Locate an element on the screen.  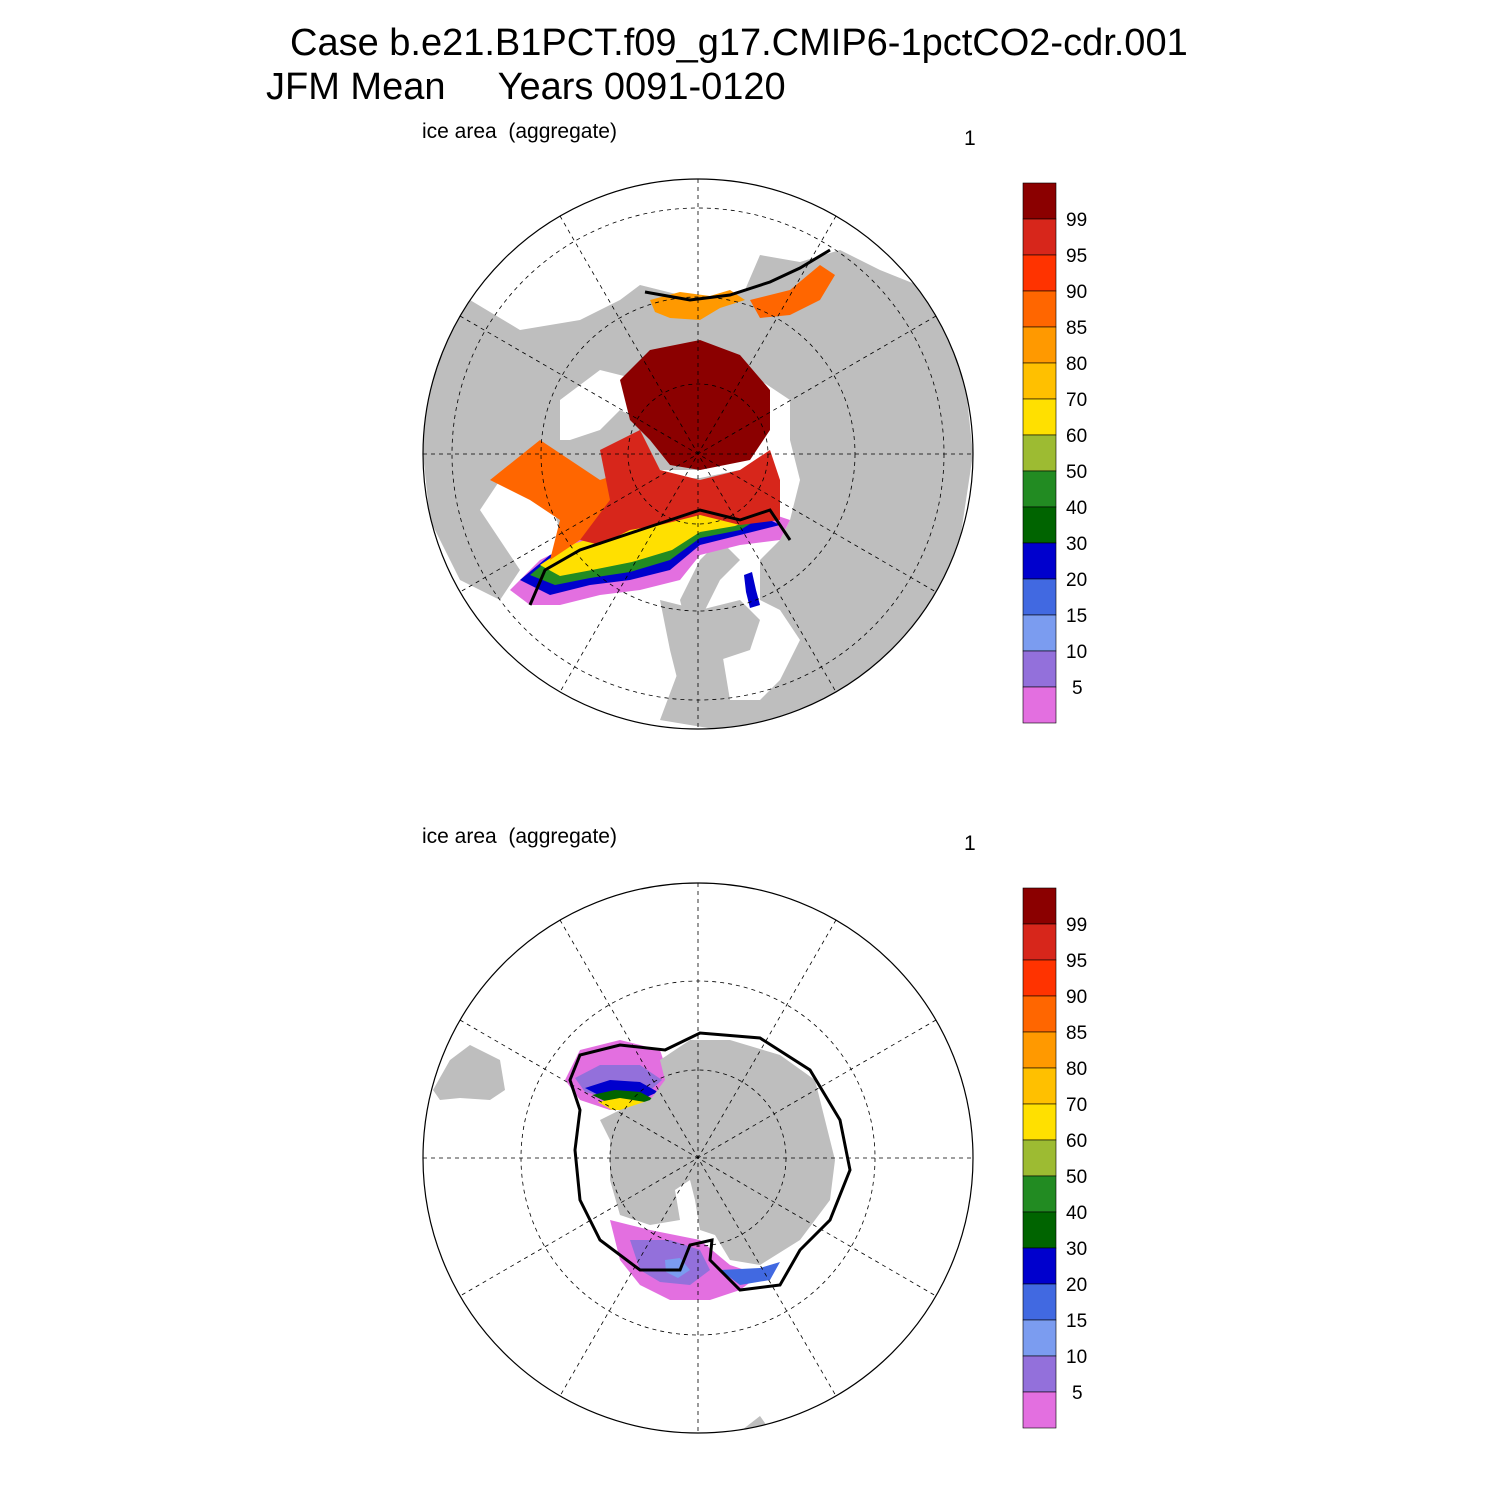
colorbar-north-tick-label: 30 is located at coordinates (1076, 544).